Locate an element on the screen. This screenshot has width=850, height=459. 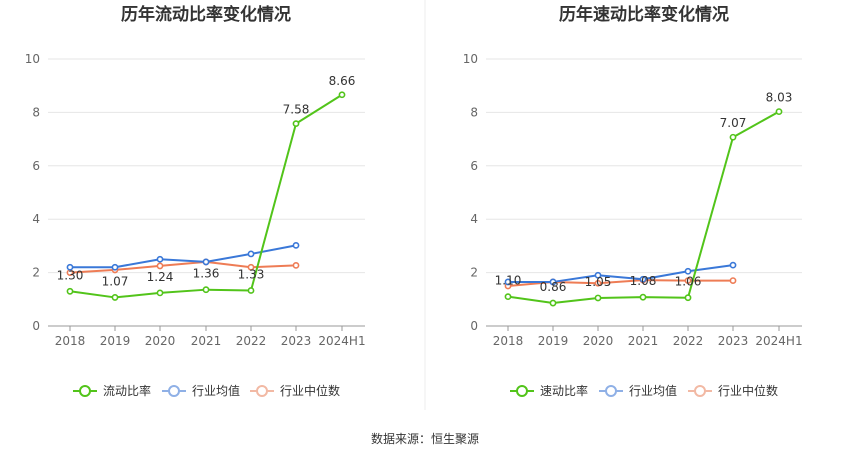
data-label: 1.24 is located at coordinates (160, 277).